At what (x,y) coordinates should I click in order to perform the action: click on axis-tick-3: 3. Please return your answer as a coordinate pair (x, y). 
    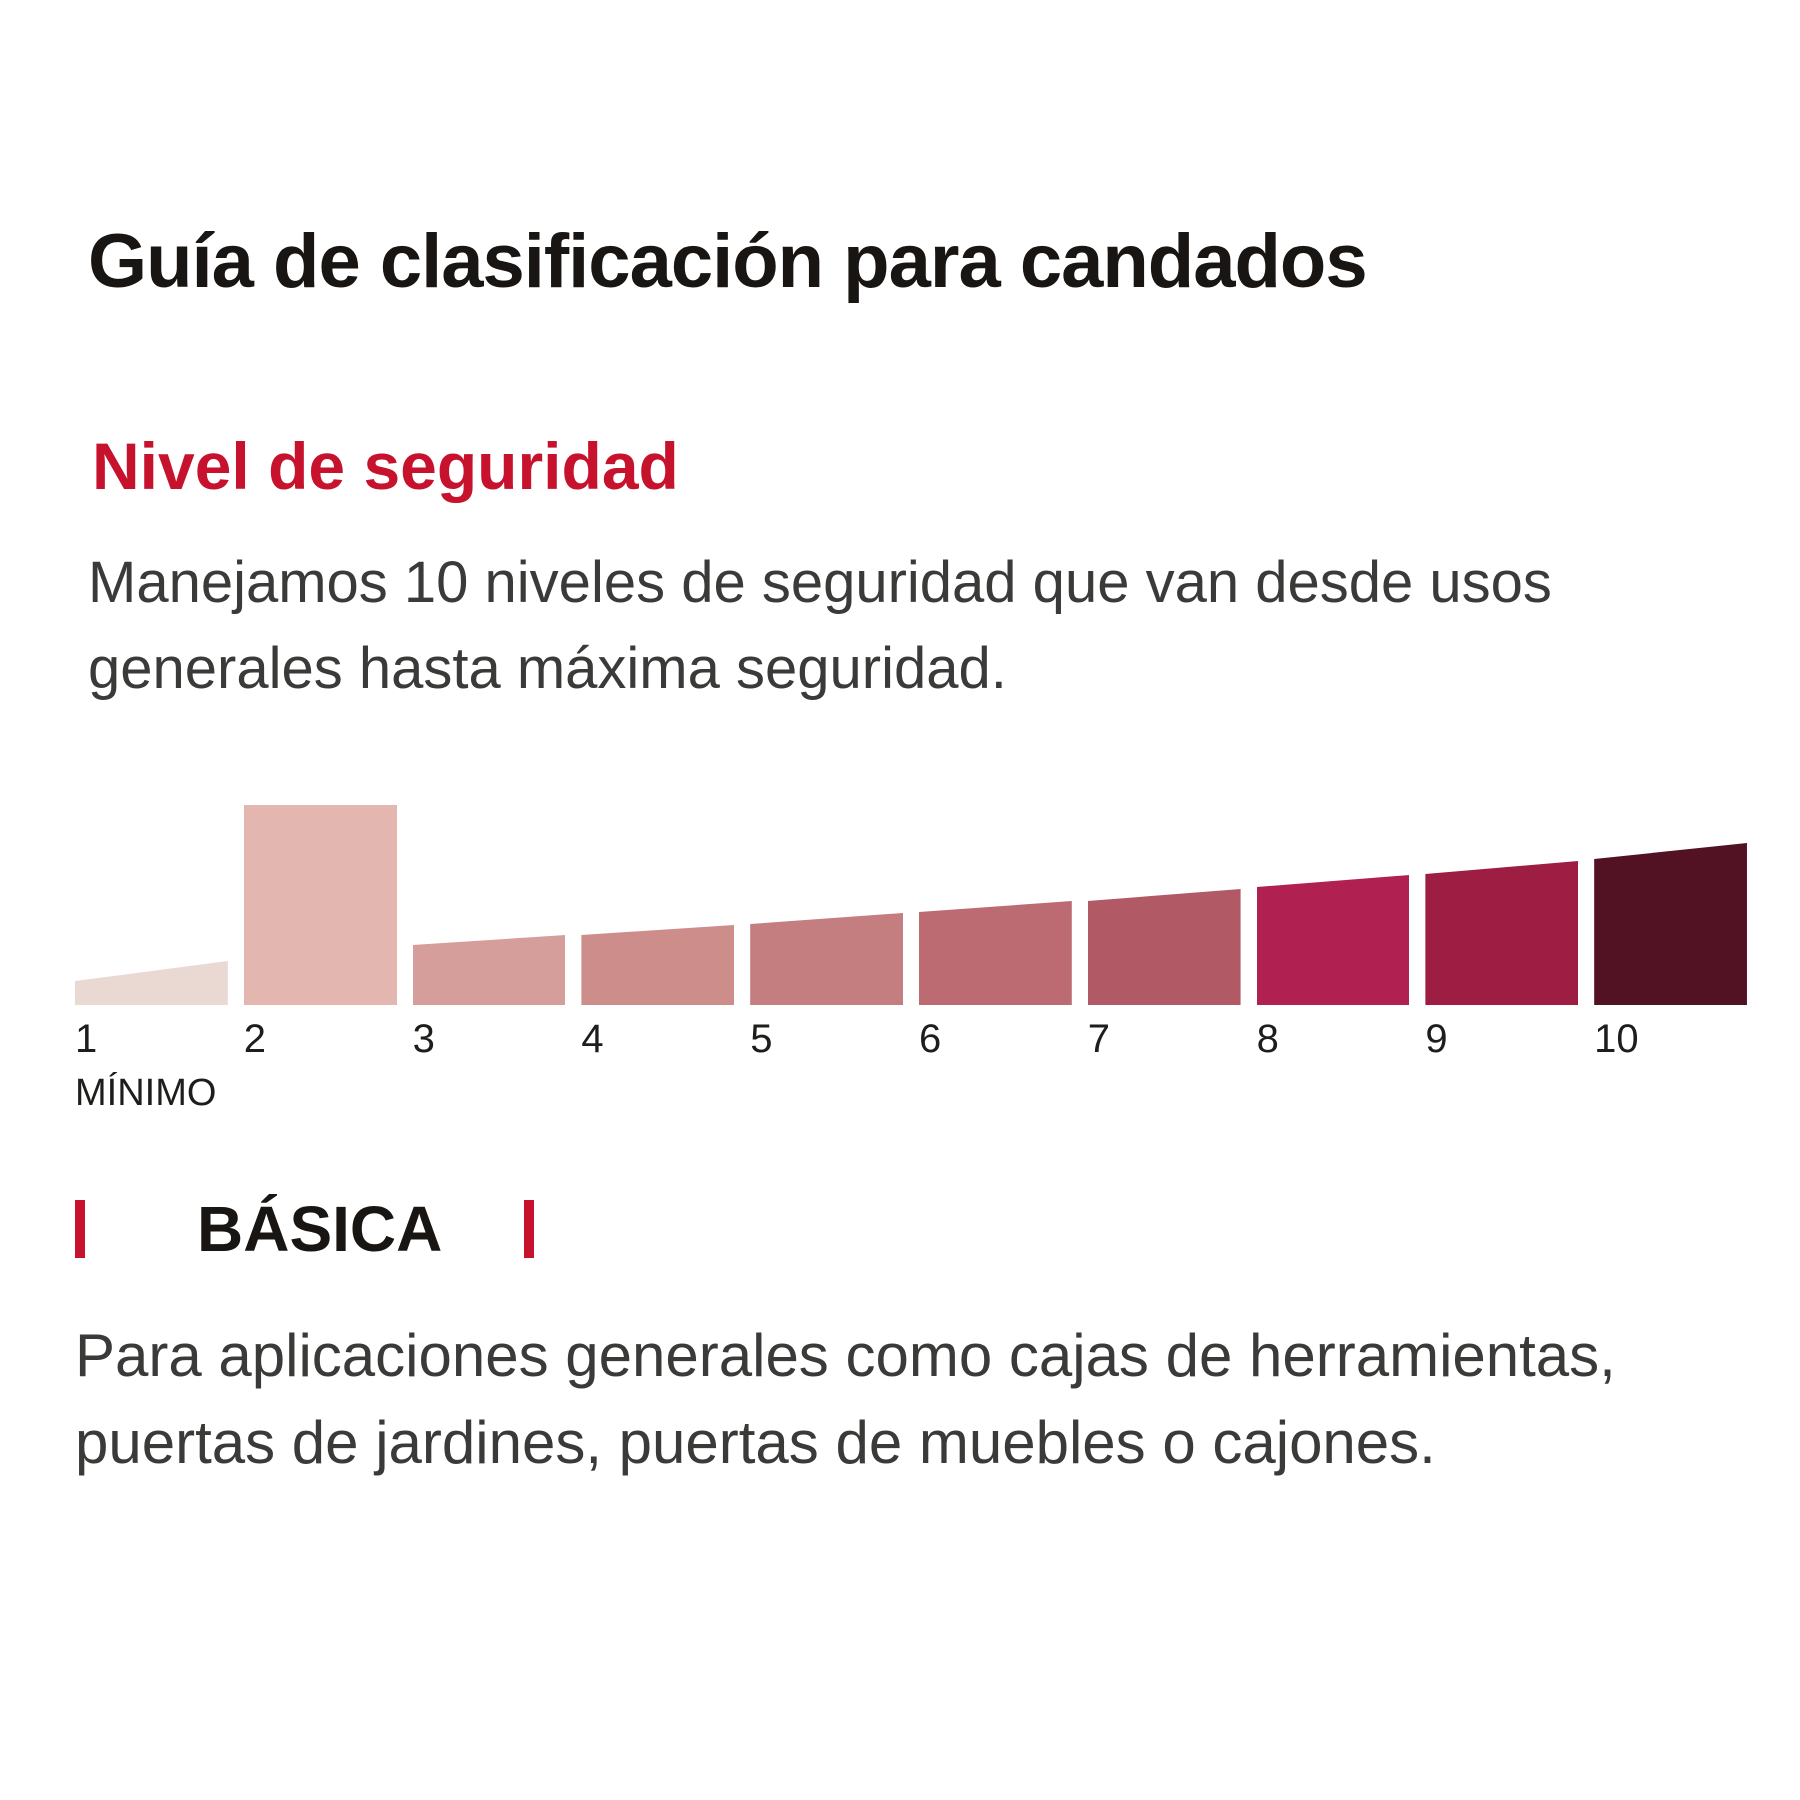
    Looking at the image, I should click on (423, 1039).